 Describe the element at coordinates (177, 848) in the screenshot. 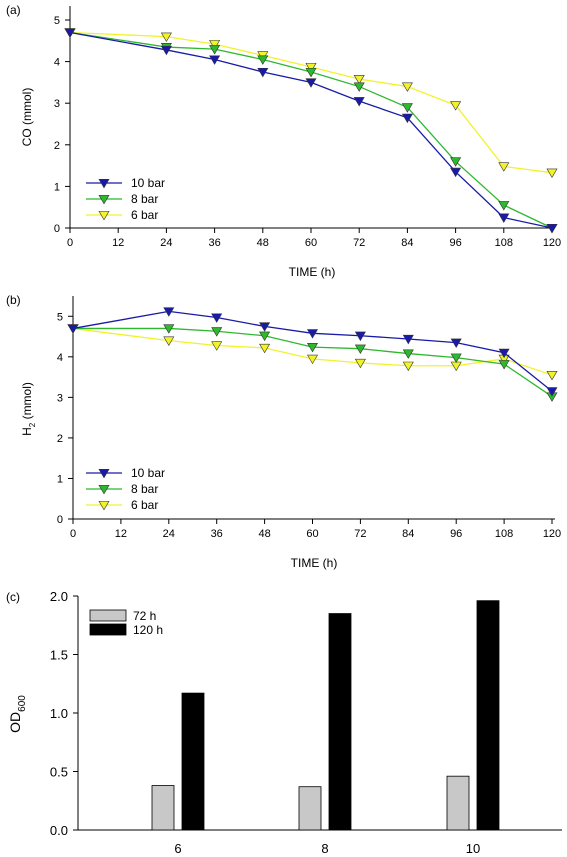

I see `x-tick-label: 6` at that location.